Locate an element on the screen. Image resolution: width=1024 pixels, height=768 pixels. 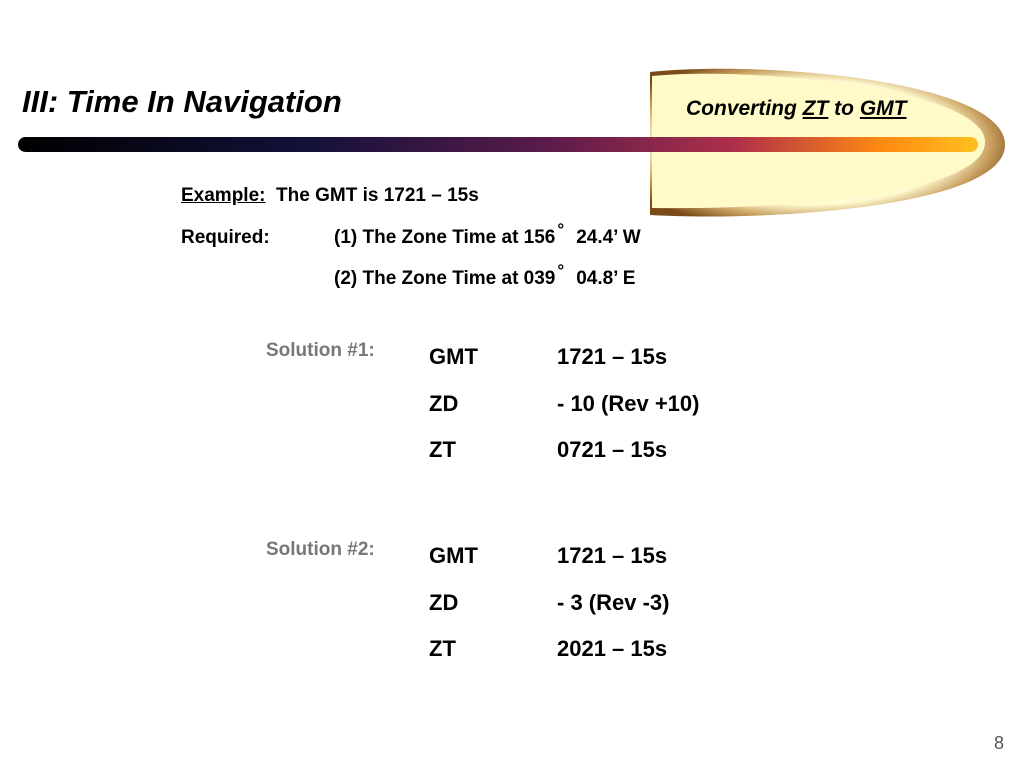
solution-2-value-zd: - 3 (Rev -3) is located at coordinates (613, 602).